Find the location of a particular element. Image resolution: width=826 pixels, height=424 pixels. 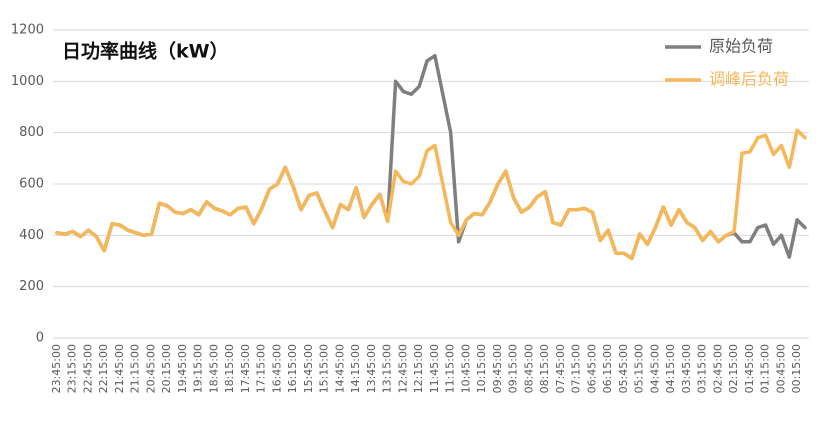

y-tick-label: 0 is located at coordinates (40, 338).